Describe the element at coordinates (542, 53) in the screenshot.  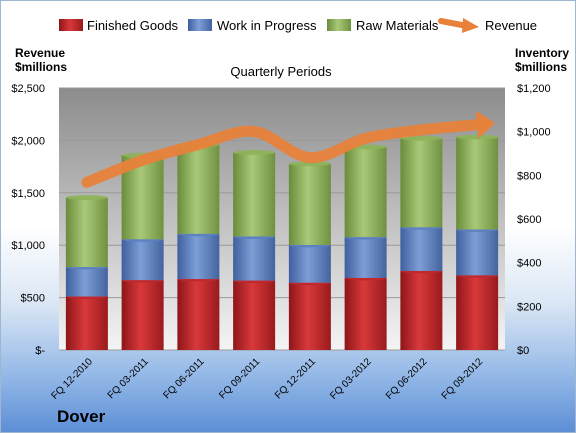
I see `right-axis-label-line1: Inventory` at that location.